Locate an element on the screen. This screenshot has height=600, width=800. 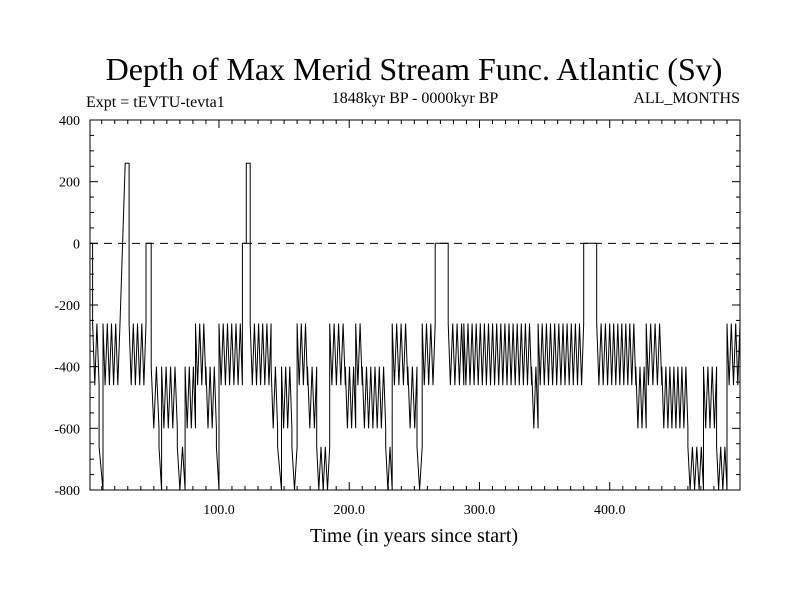
y-tick-label: -200 is located at coordinates (67, 306).